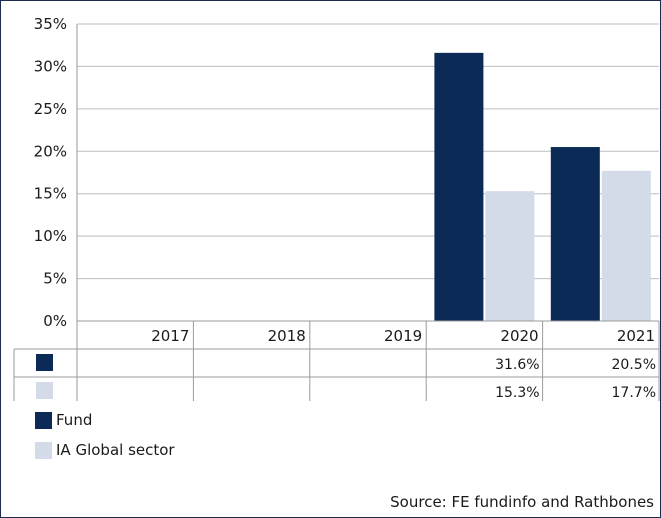  What do you see at coordinates (403, 336) in the screenshot?
I see `x-tick-label: 2019` at bounding box center [403, 336].